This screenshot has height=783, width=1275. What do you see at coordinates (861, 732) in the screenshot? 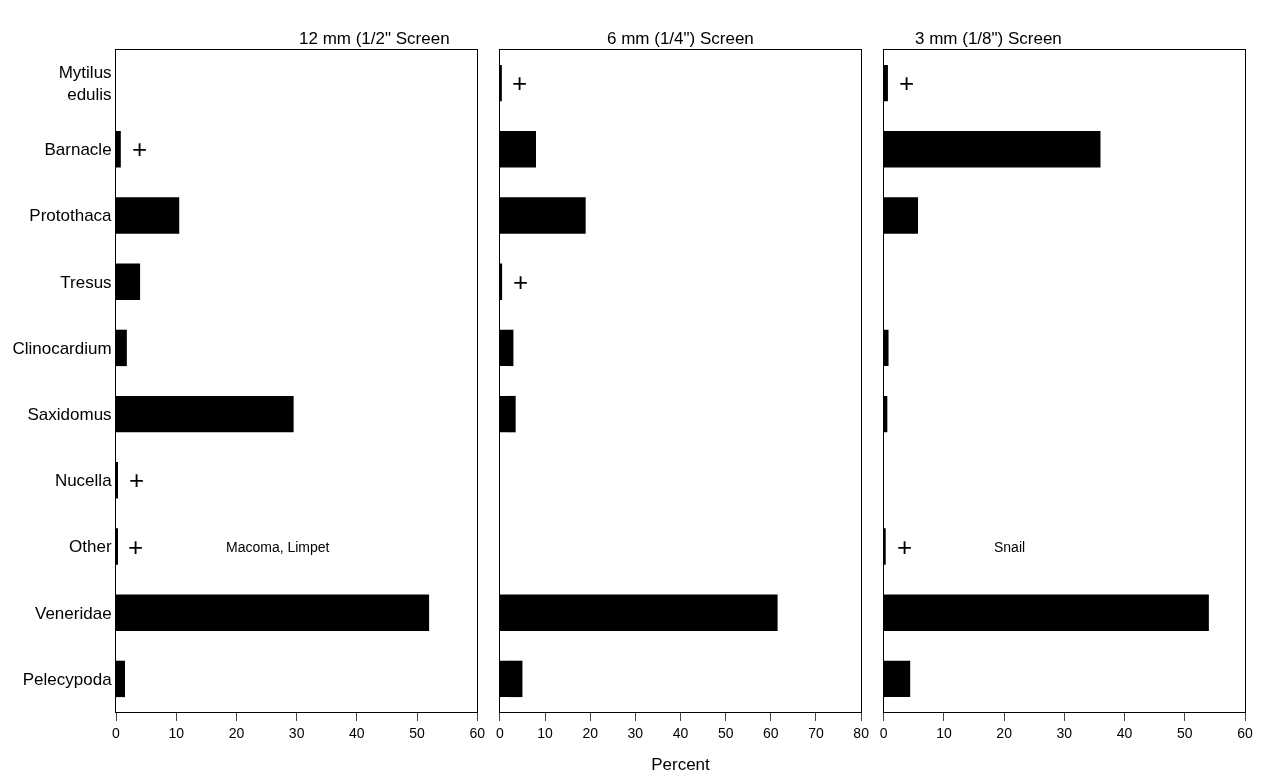
I see `x-tick-label: 80` at bounding box center [861, 732].